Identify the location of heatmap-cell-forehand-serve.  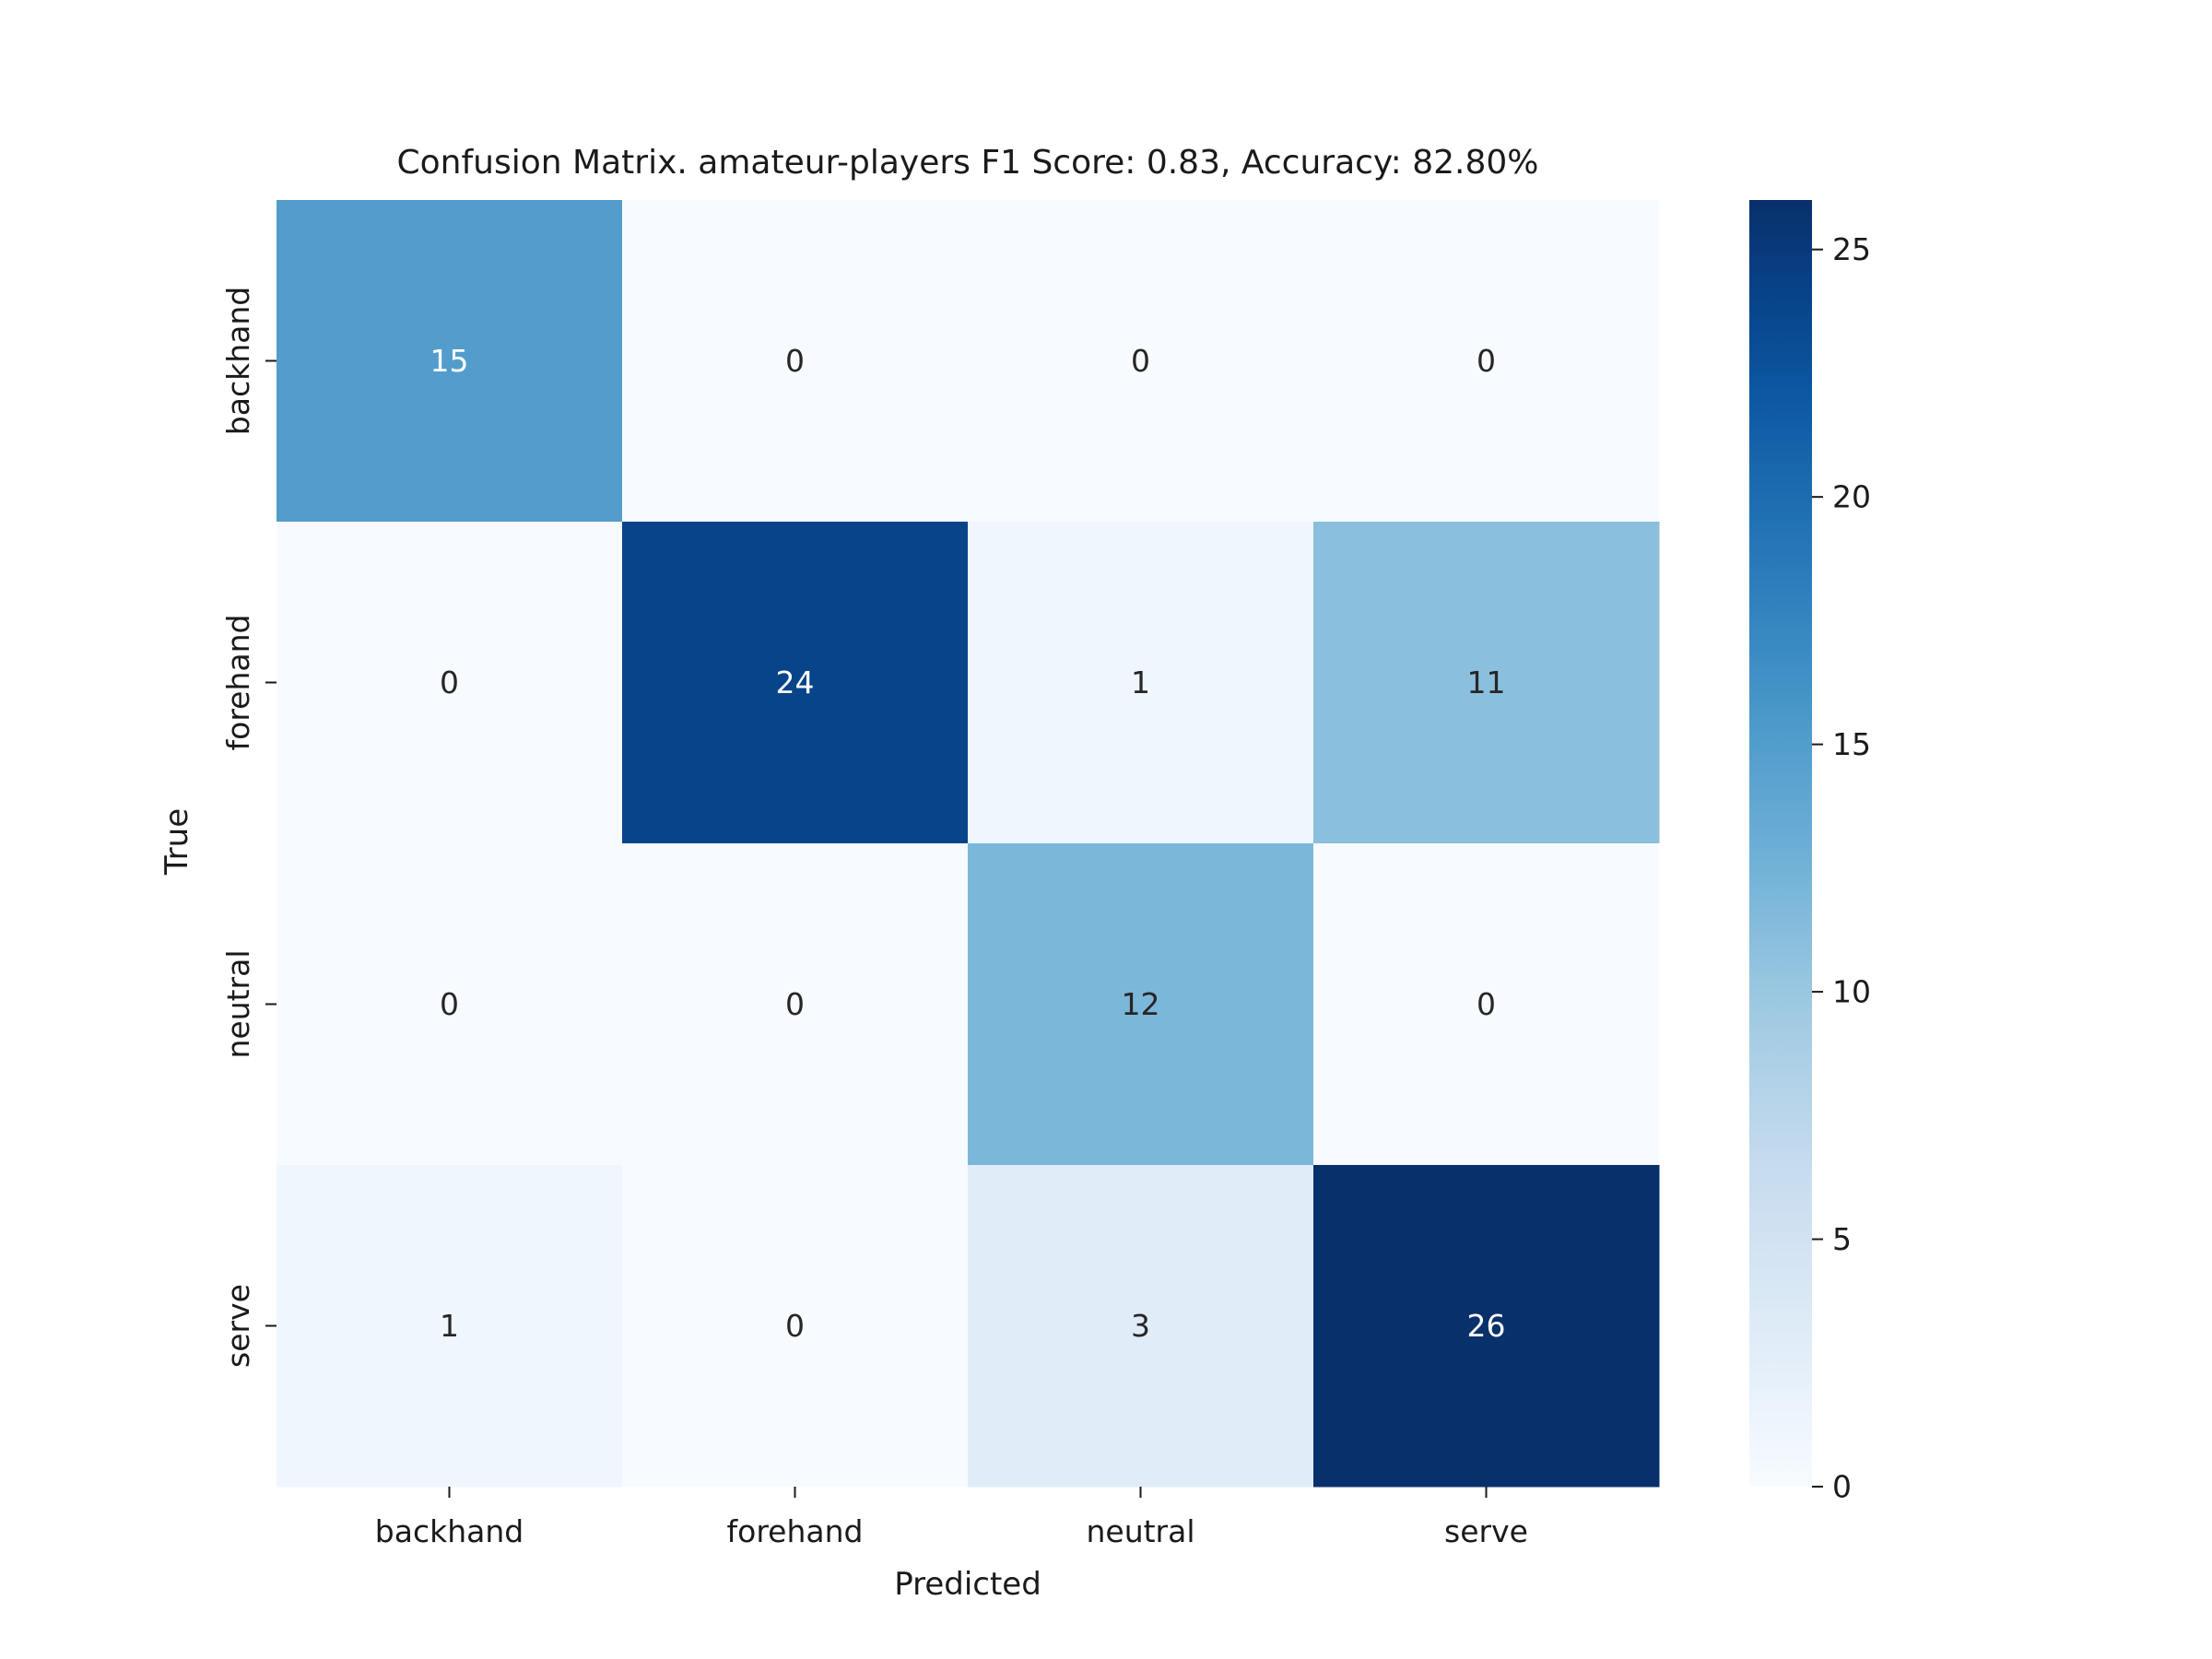
(1486, 683).